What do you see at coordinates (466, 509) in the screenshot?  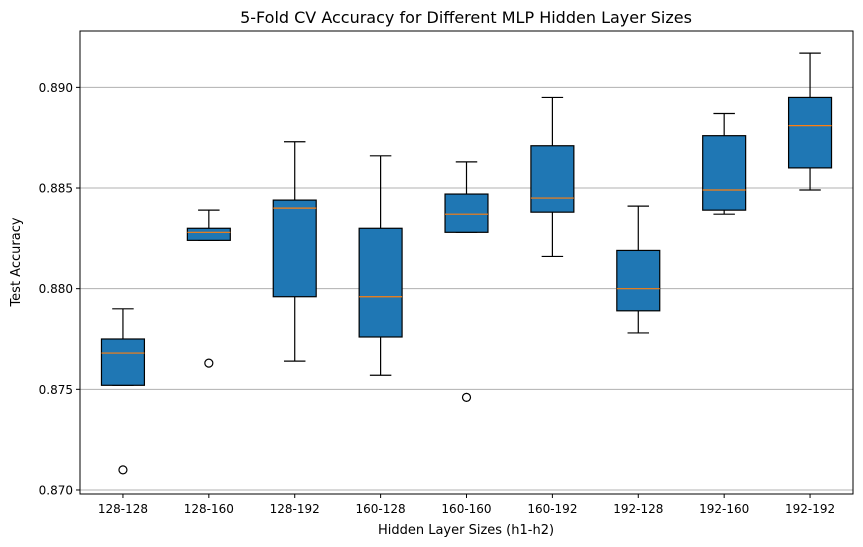 I see `x-tick-label: 160-160` at bounding box center [466, 509].